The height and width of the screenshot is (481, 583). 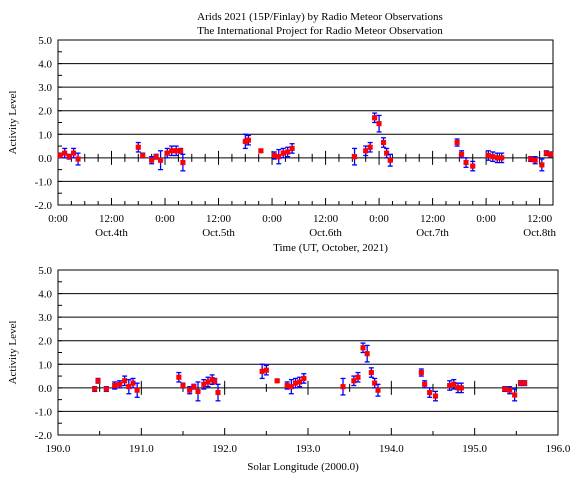 I want to click on x-tick-label: 190.0, so click(x=58, y=449).